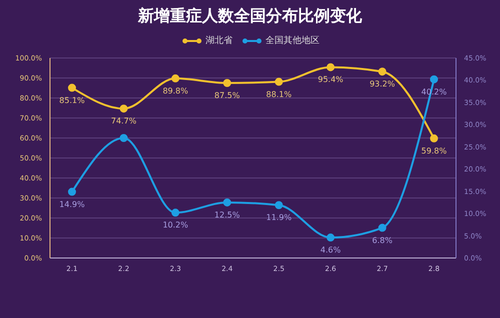 This screenshot has width=500, height=318. I want to click on data-label: 95.4%, so click(331, 79).